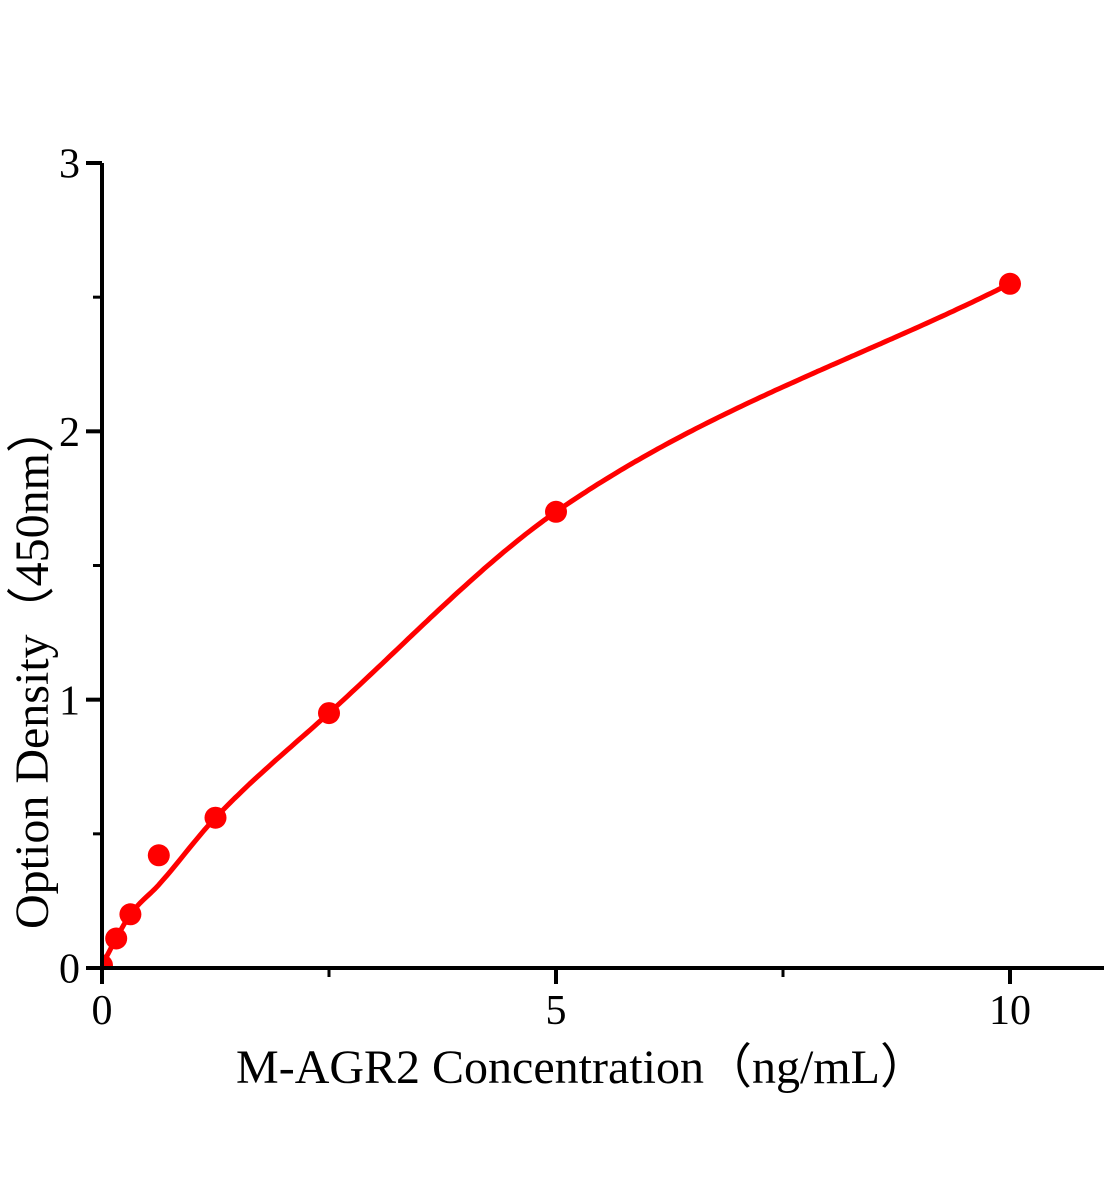  I want to click on data-point-x5, so click(556, 511).